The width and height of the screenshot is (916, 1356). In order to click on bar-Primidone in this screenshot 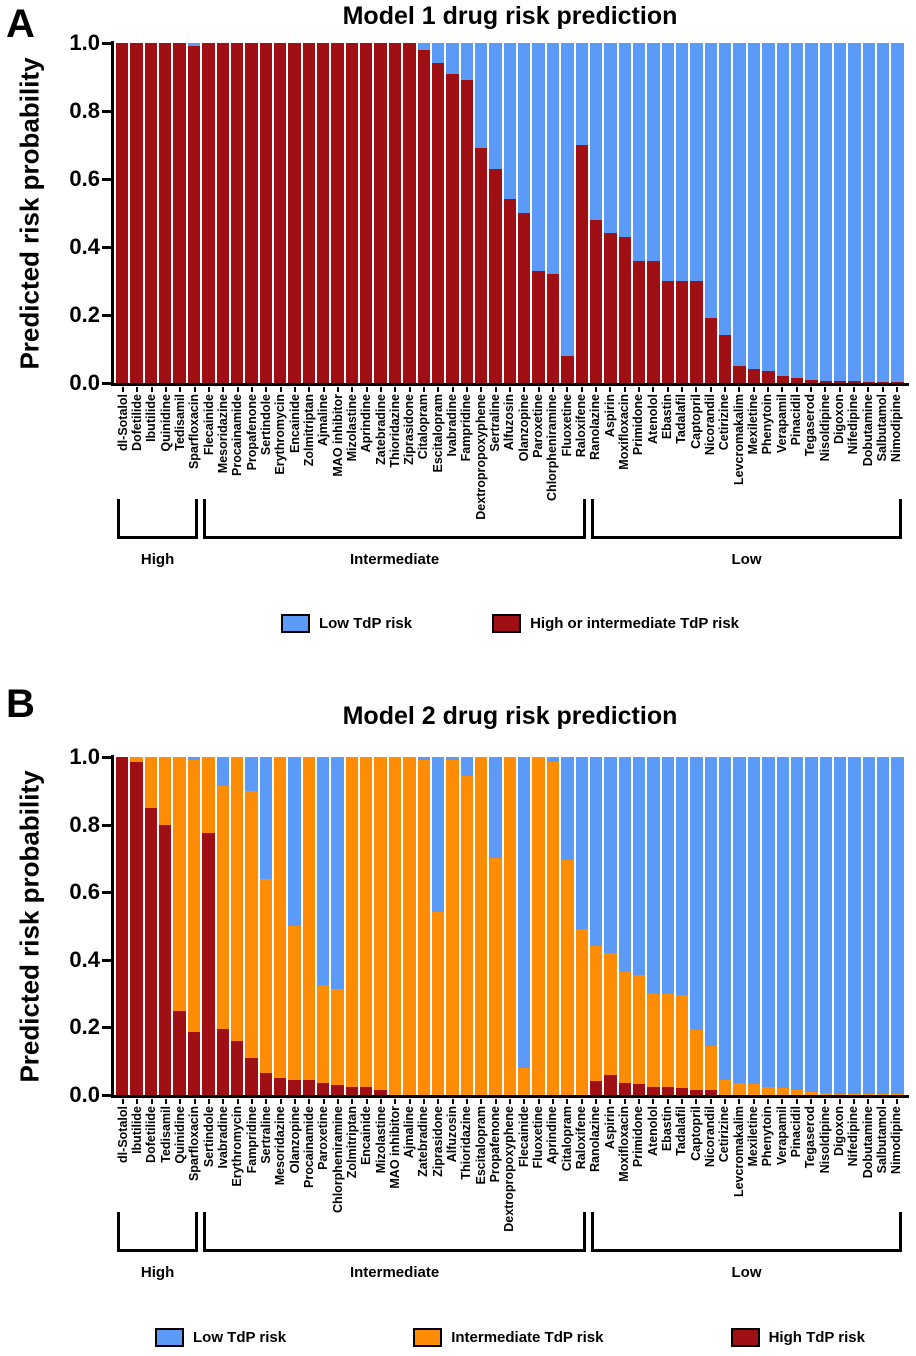, I will do `click(639, 926)`.